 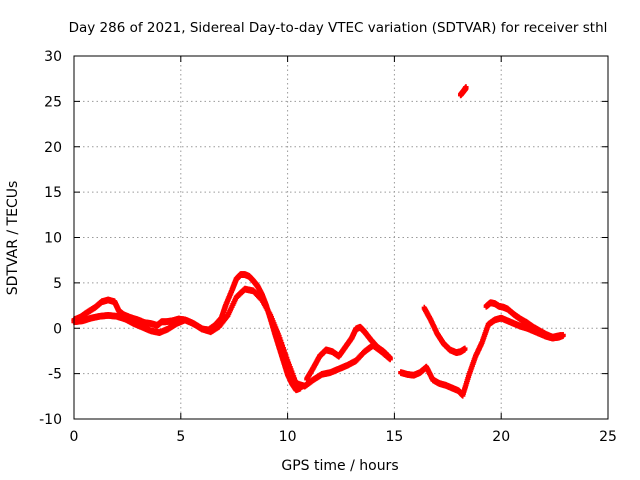 What do you see at coordinates (53, 102) in the screenshot?
I see `y-tick-label: 25` at bounding box center [53, 102].